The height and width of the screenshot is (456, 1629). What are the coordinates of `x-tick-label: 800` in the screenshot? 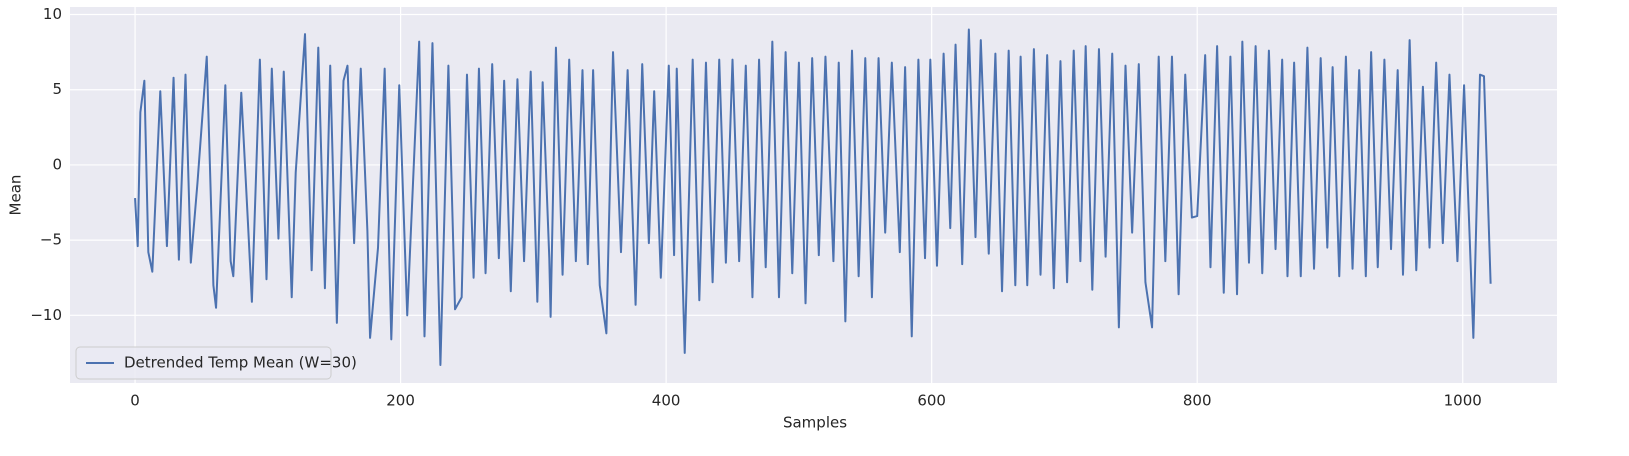 It's located at (1197, 401).